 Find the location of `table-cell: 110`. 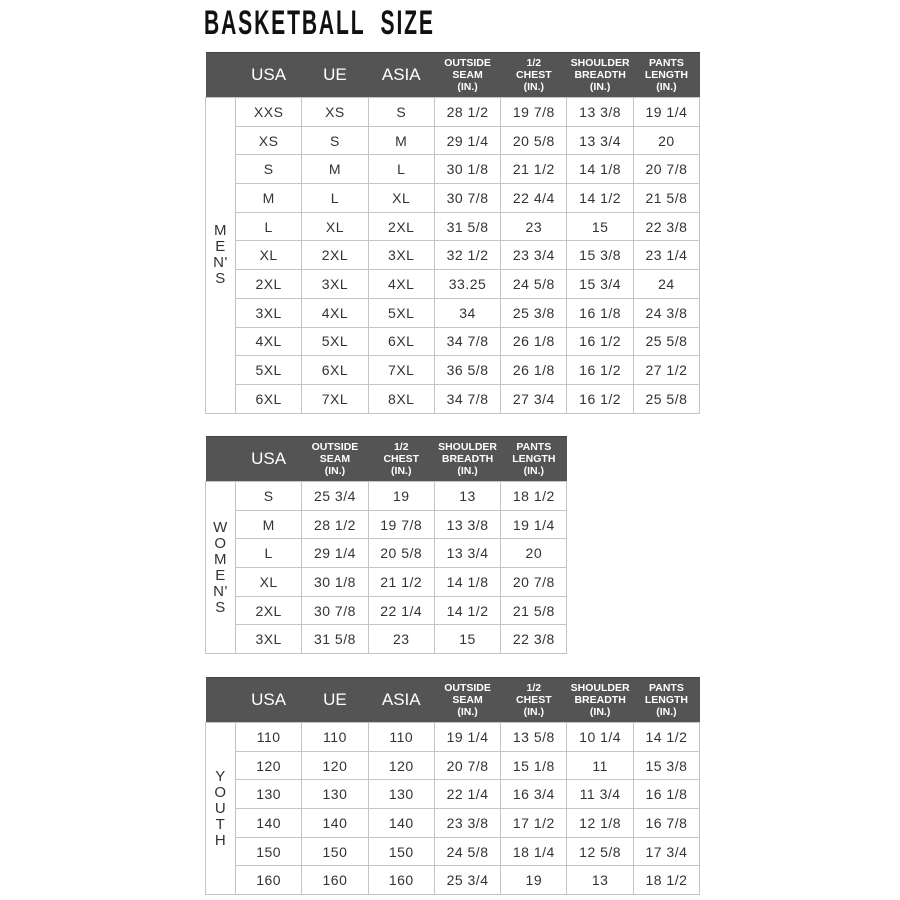

table-cell: 110 is located at coordinates (335, 737).